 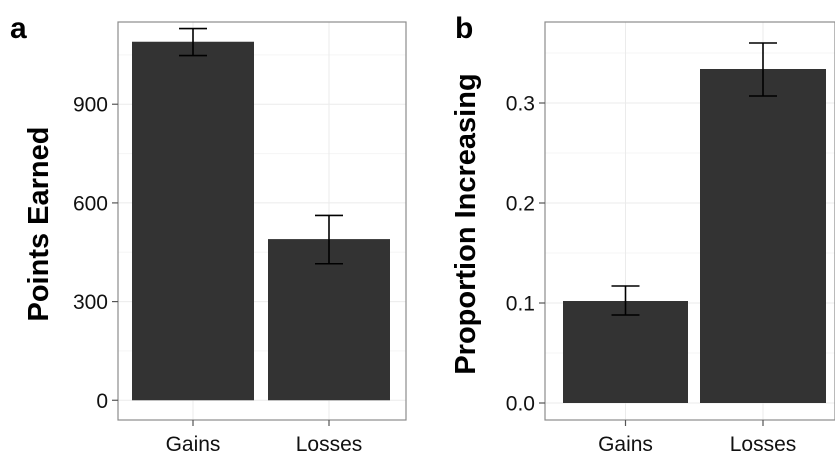 I want to click on panel-b-label: b, so click(x=464, y=28).